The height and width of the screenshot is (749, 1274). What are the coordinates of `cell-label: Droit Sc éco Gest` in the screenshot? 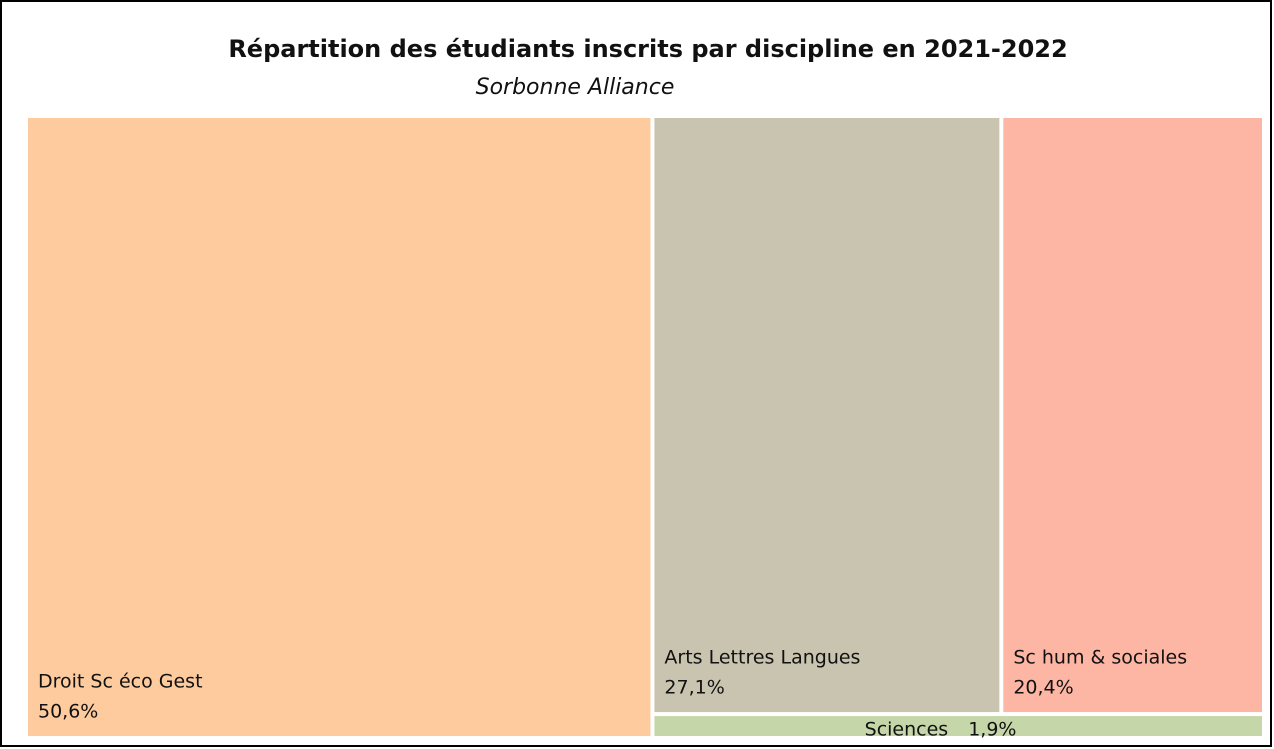 It's located at (120, 682).